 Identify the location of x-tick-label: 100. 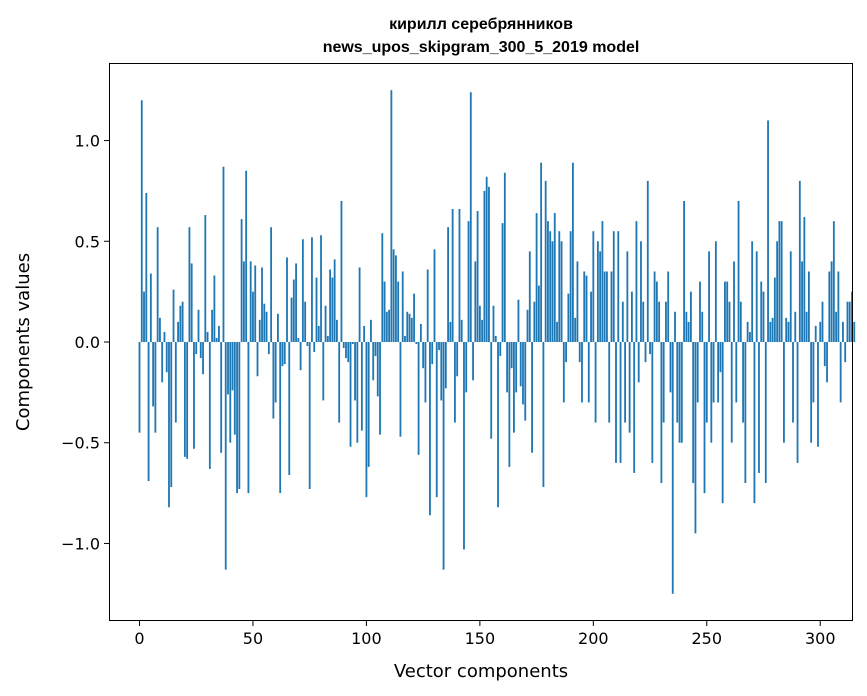
(366, 638).